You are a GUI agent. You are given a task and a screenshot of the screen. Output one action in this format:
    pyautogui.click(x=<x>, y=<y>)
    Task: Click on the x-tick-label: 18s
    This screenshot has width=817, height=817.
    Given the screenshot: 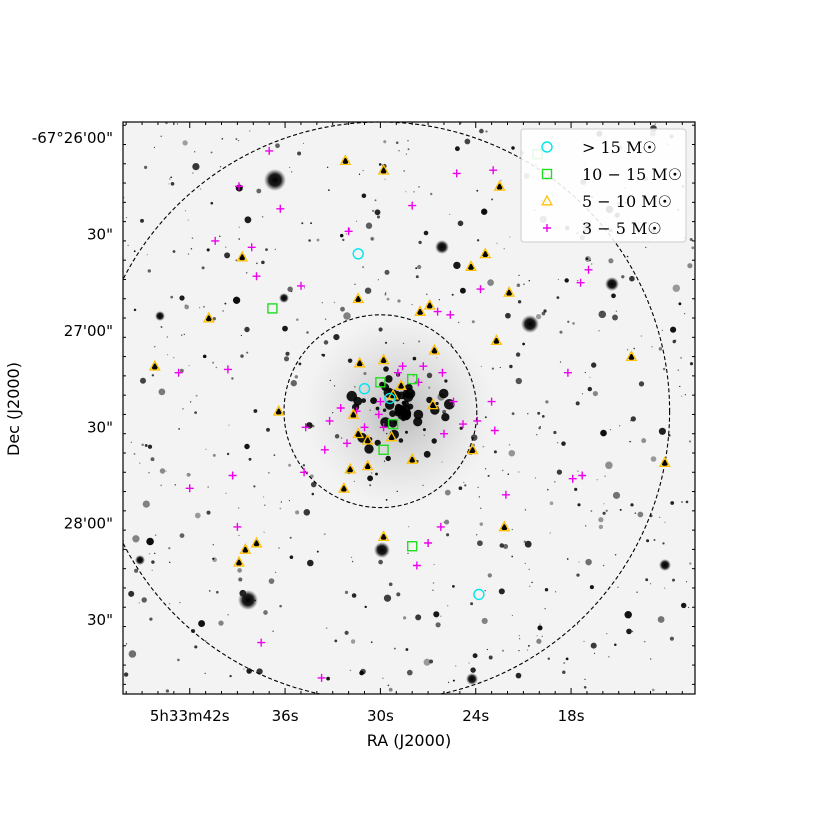 What is the action you would take?
    pyautogui.click(x=571, y=716)
    